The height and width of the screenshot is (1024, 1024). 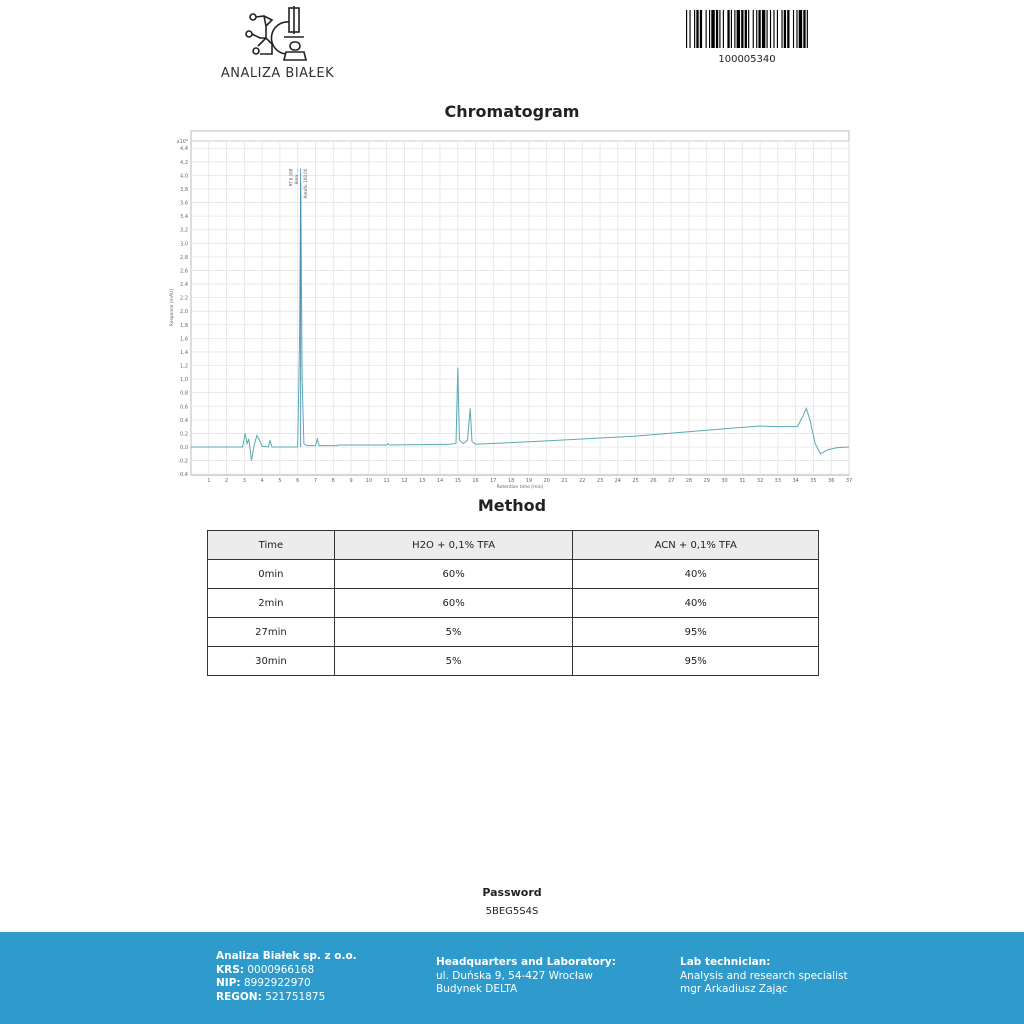 I want to click on x-tick-label: 11, so click(x=386, y=481).